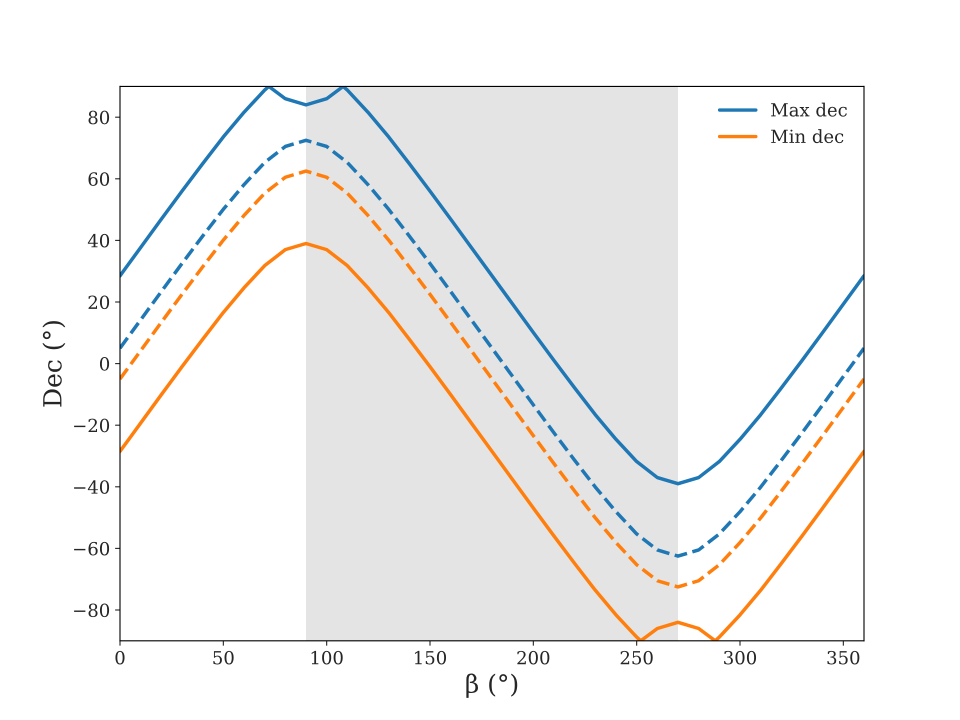  Describe the element at coordinates (99, 179) in the screenshot. I see `y-tick-label: 60` at that location.